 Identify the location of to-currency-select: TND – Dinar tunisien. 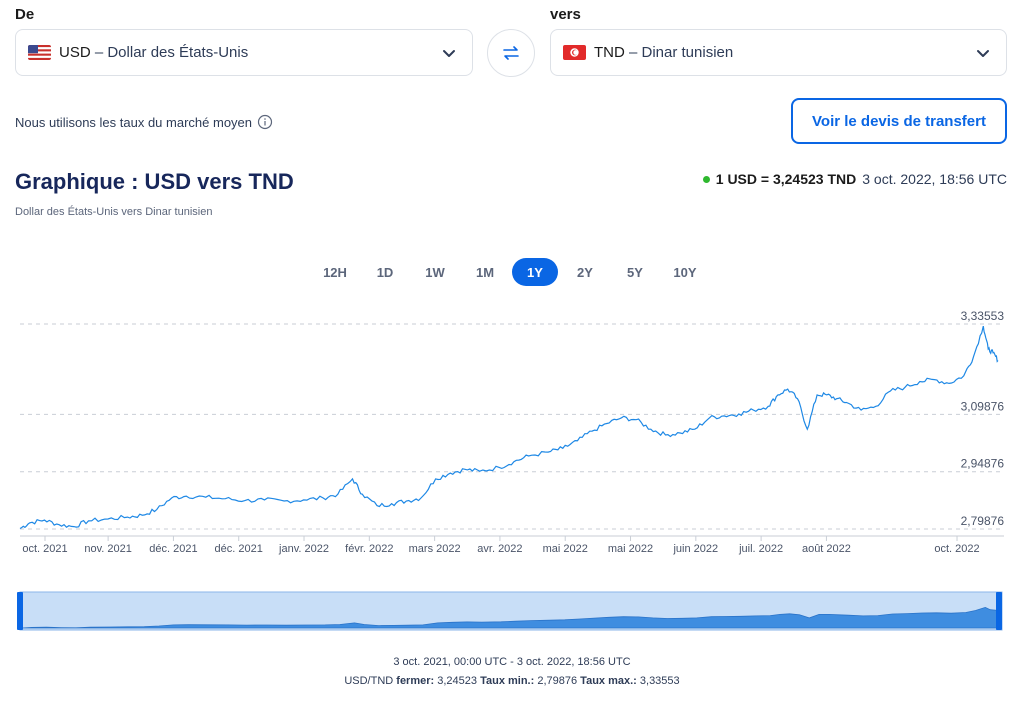
(778, 52).